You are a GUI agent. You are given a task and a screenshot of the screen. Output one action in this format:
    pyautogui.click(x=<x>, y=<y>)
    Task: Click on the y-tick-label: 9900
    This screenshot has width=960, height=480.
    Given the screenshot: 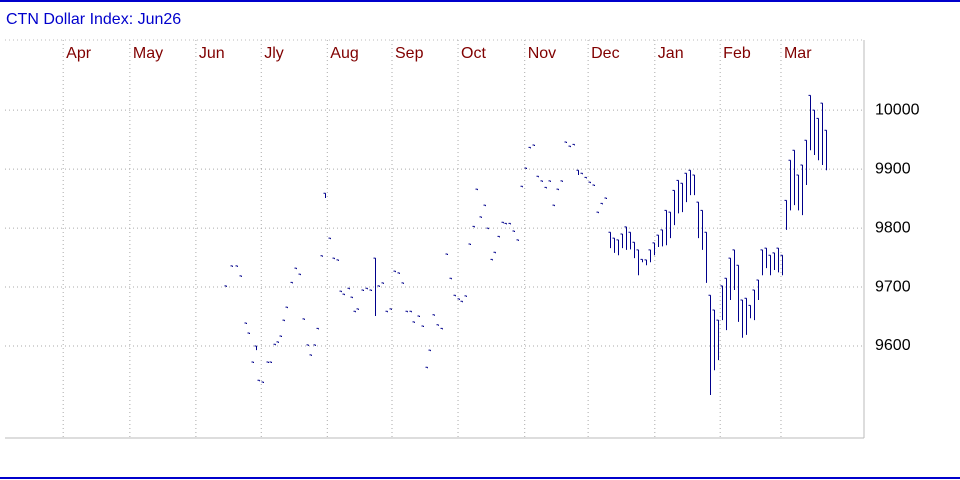 What is the action you would take?
    pyautogui.click(x=893, y=168)
    